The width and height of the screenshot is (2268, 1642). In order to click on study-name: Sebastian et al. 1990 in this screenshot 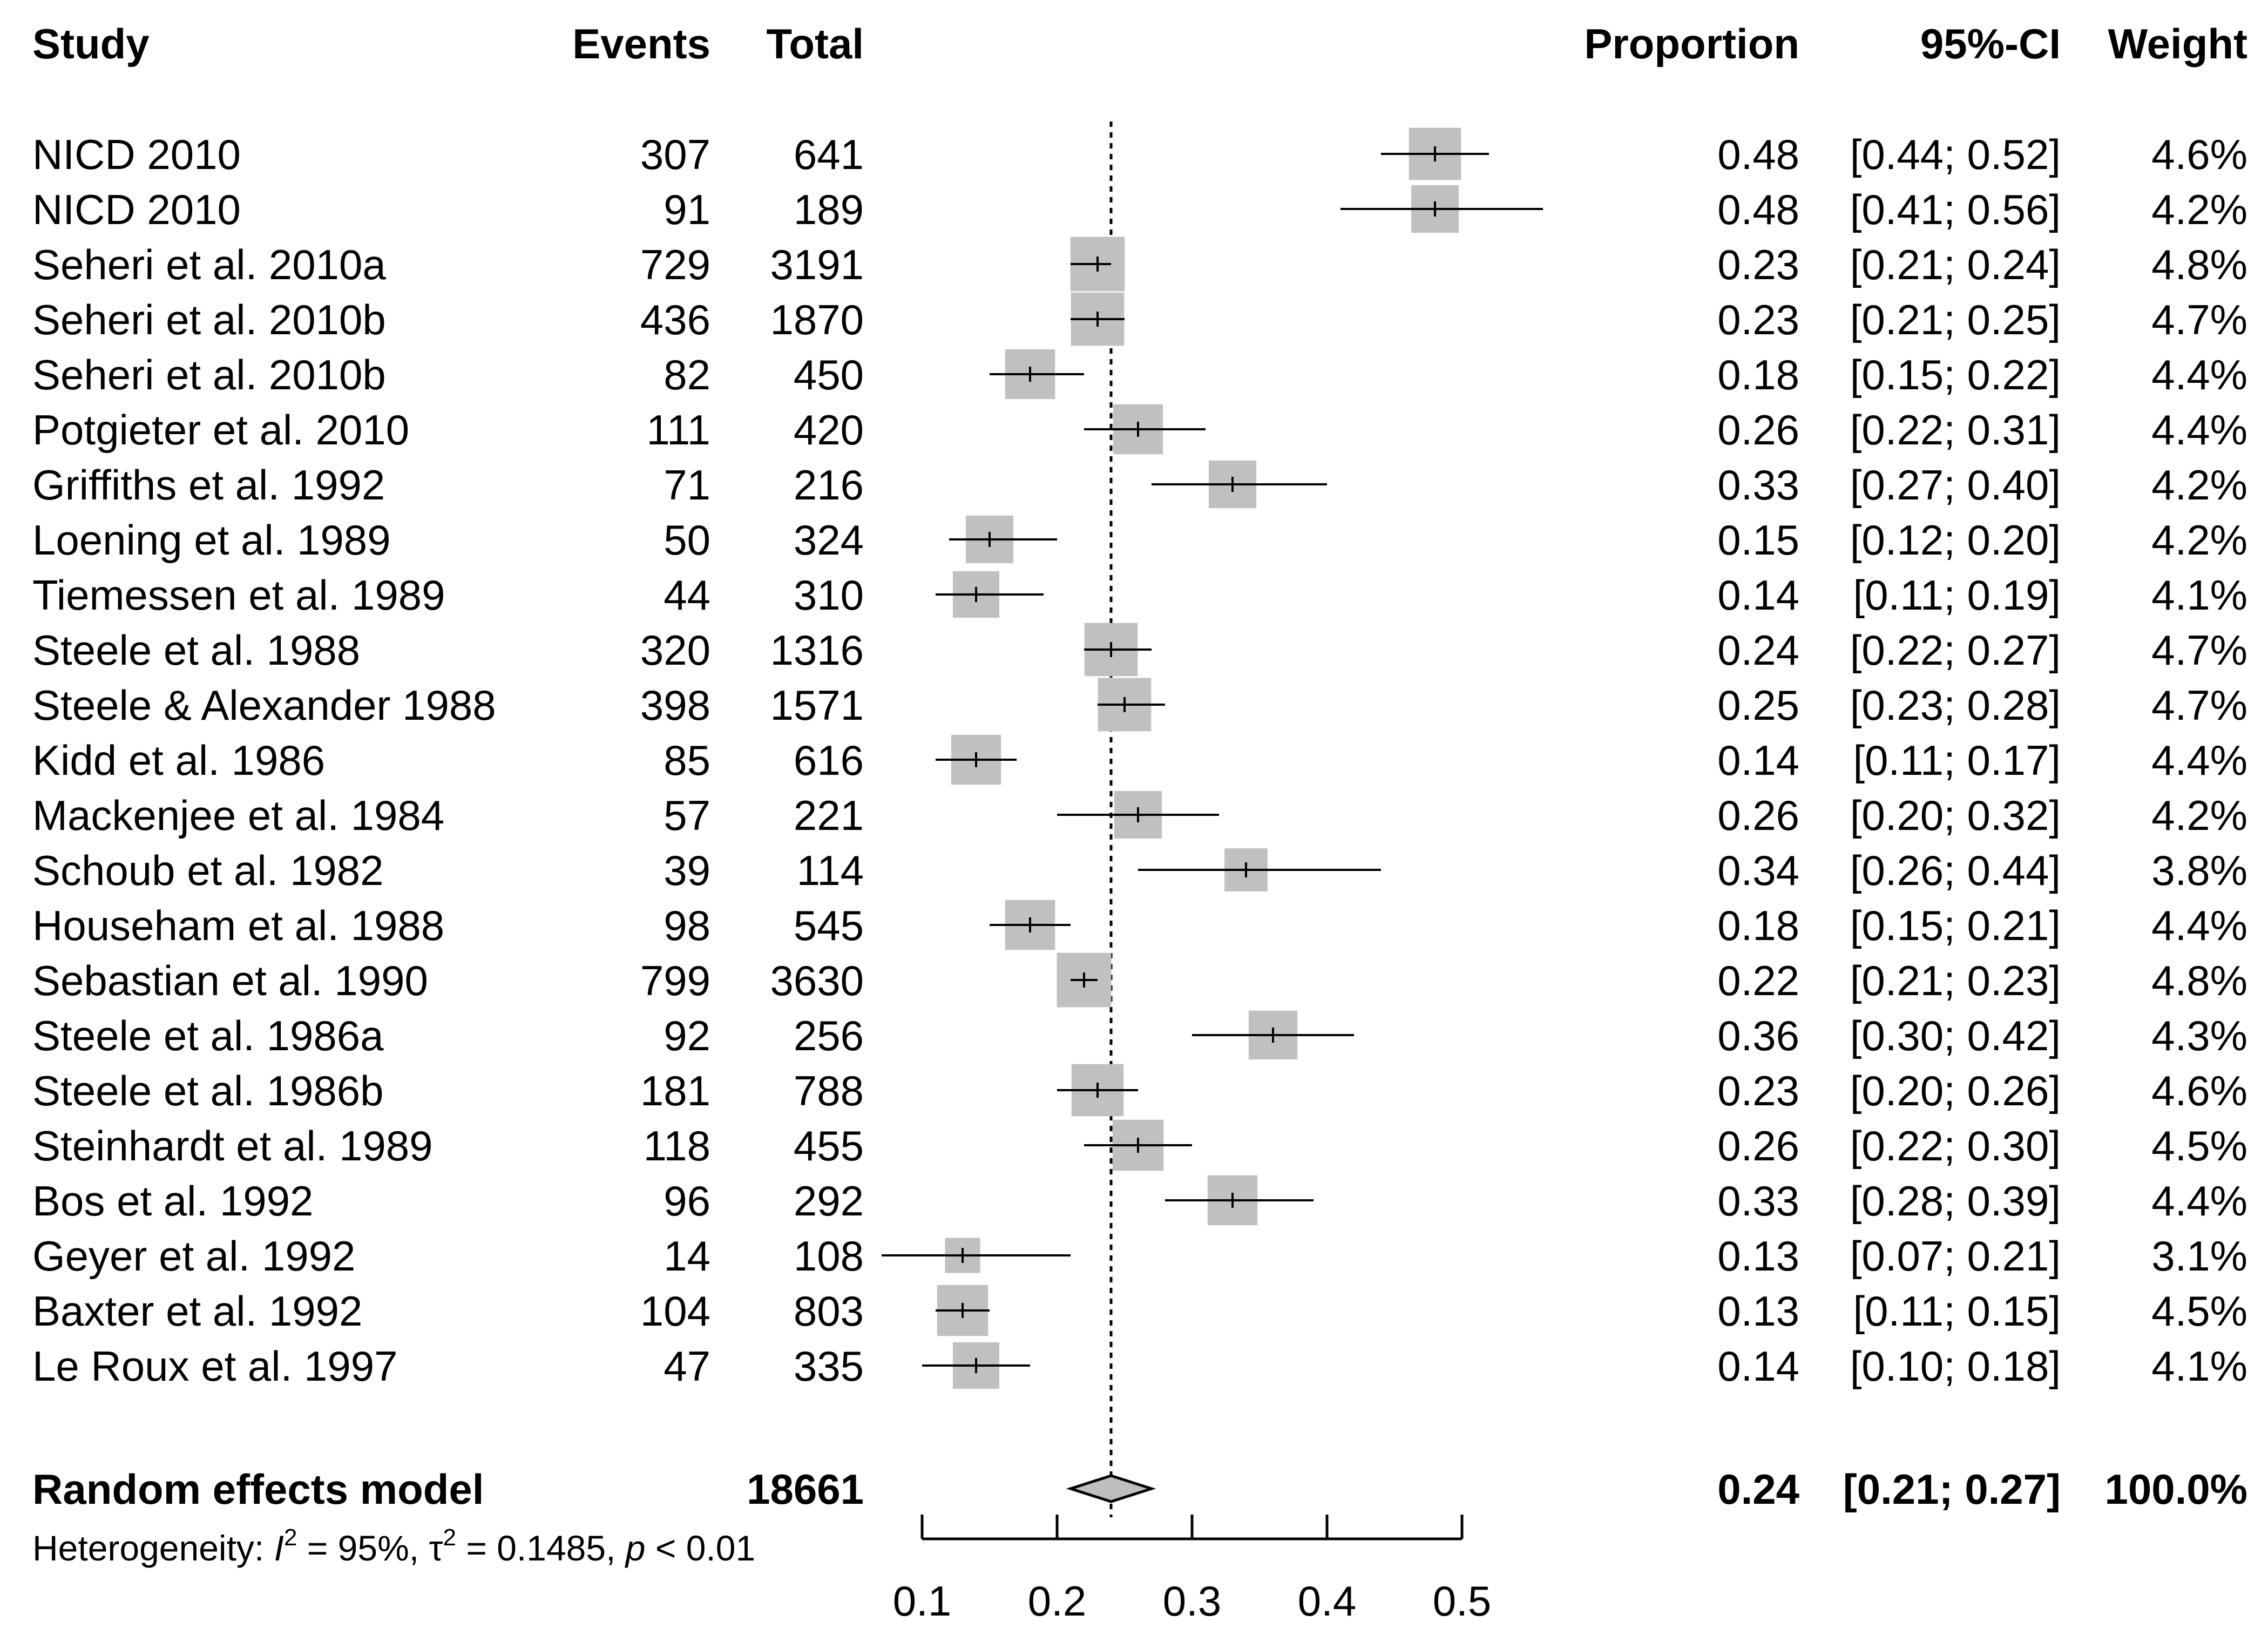, I will do `click(230, 981)`.